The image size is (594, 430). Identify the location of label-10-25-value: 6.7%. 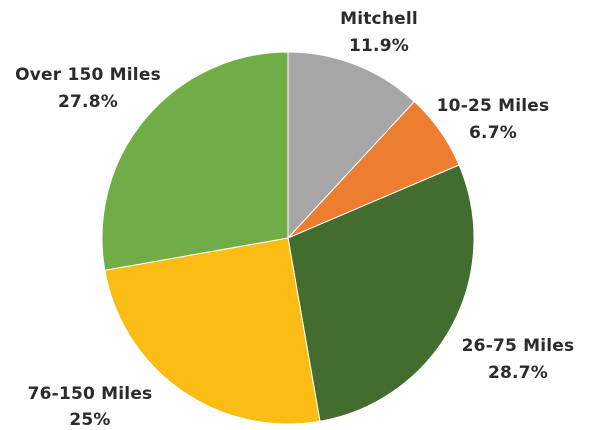
(493, 133).